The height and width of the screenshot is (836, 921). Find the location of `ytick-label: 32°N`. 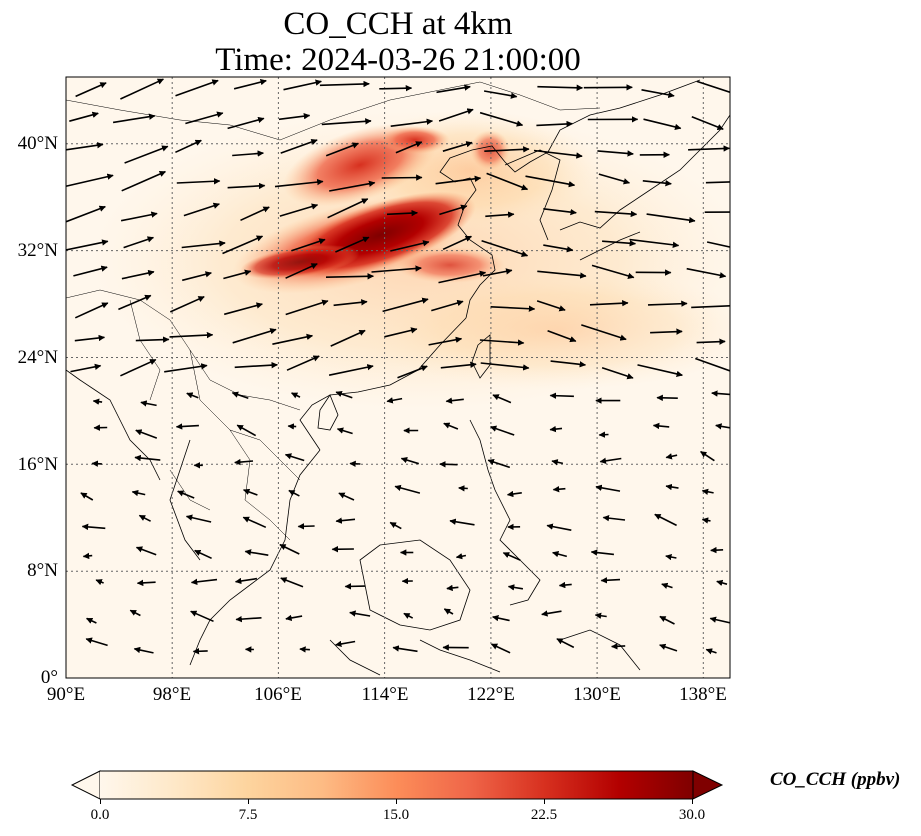

ytick-label: 32°N is located at coordinates (37, 250).